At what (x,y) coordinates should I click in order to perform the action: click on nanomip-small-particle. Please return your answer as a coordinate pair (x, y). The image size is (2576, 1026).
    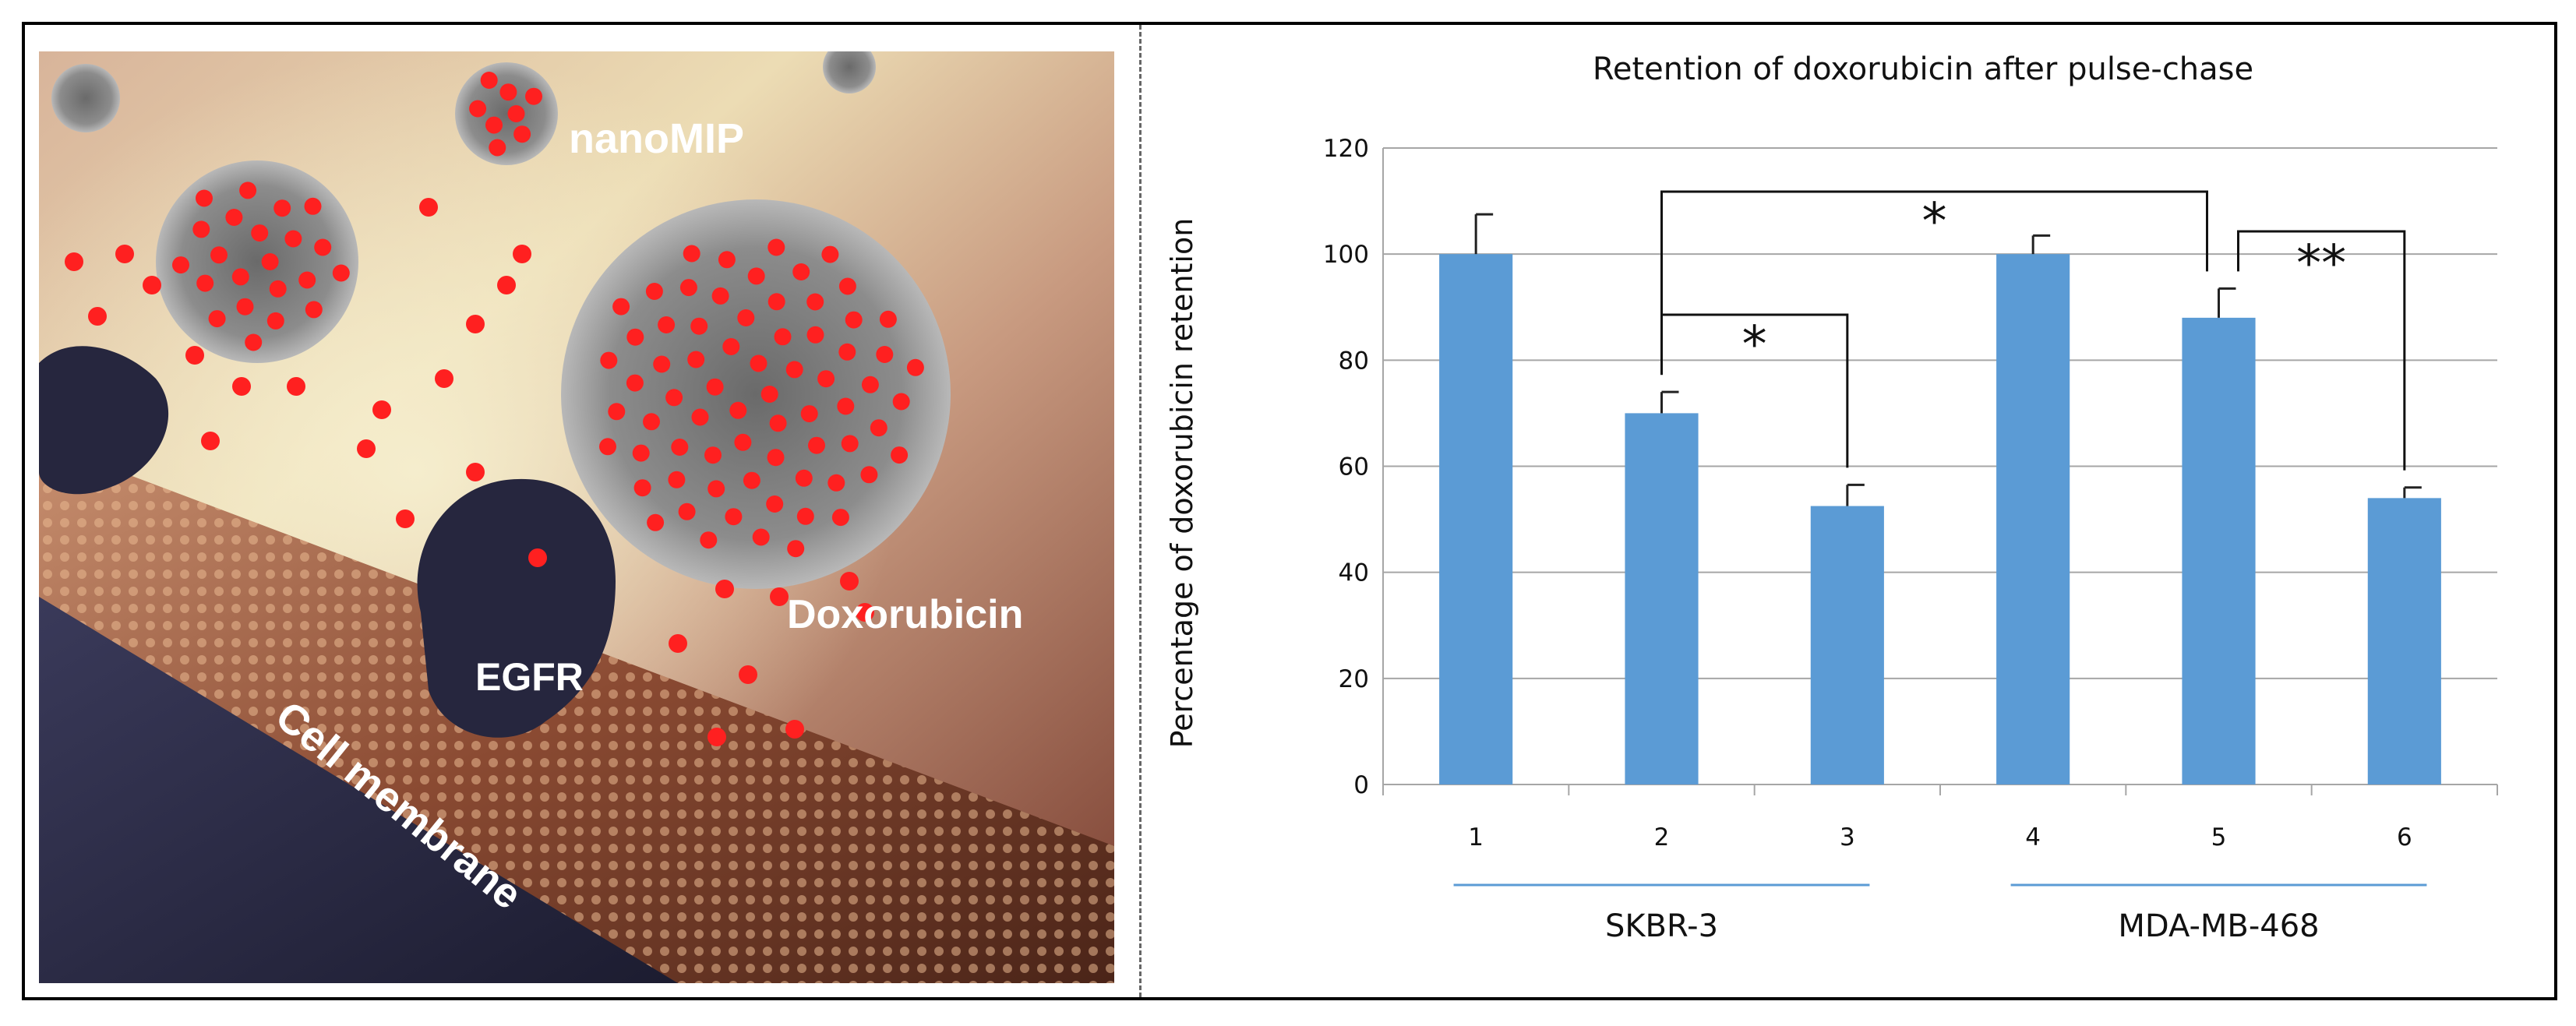
    Looking at the image, I should click on (506, 113).